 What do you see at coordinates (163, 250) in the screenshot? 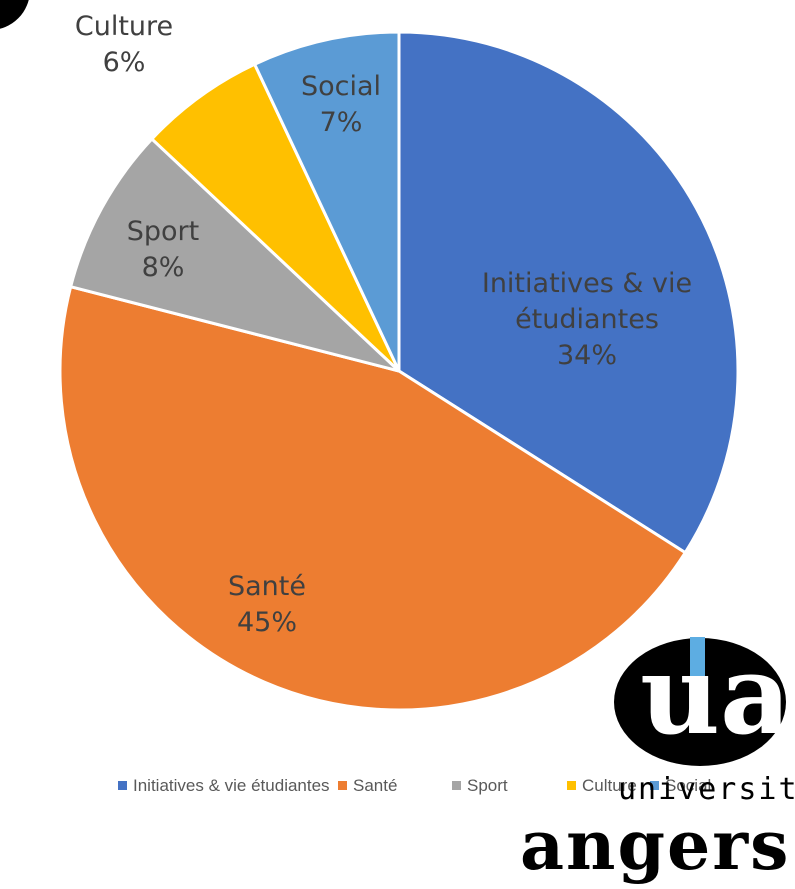
I see `data-label: Sport 8%` at bounding box center [163, 250].